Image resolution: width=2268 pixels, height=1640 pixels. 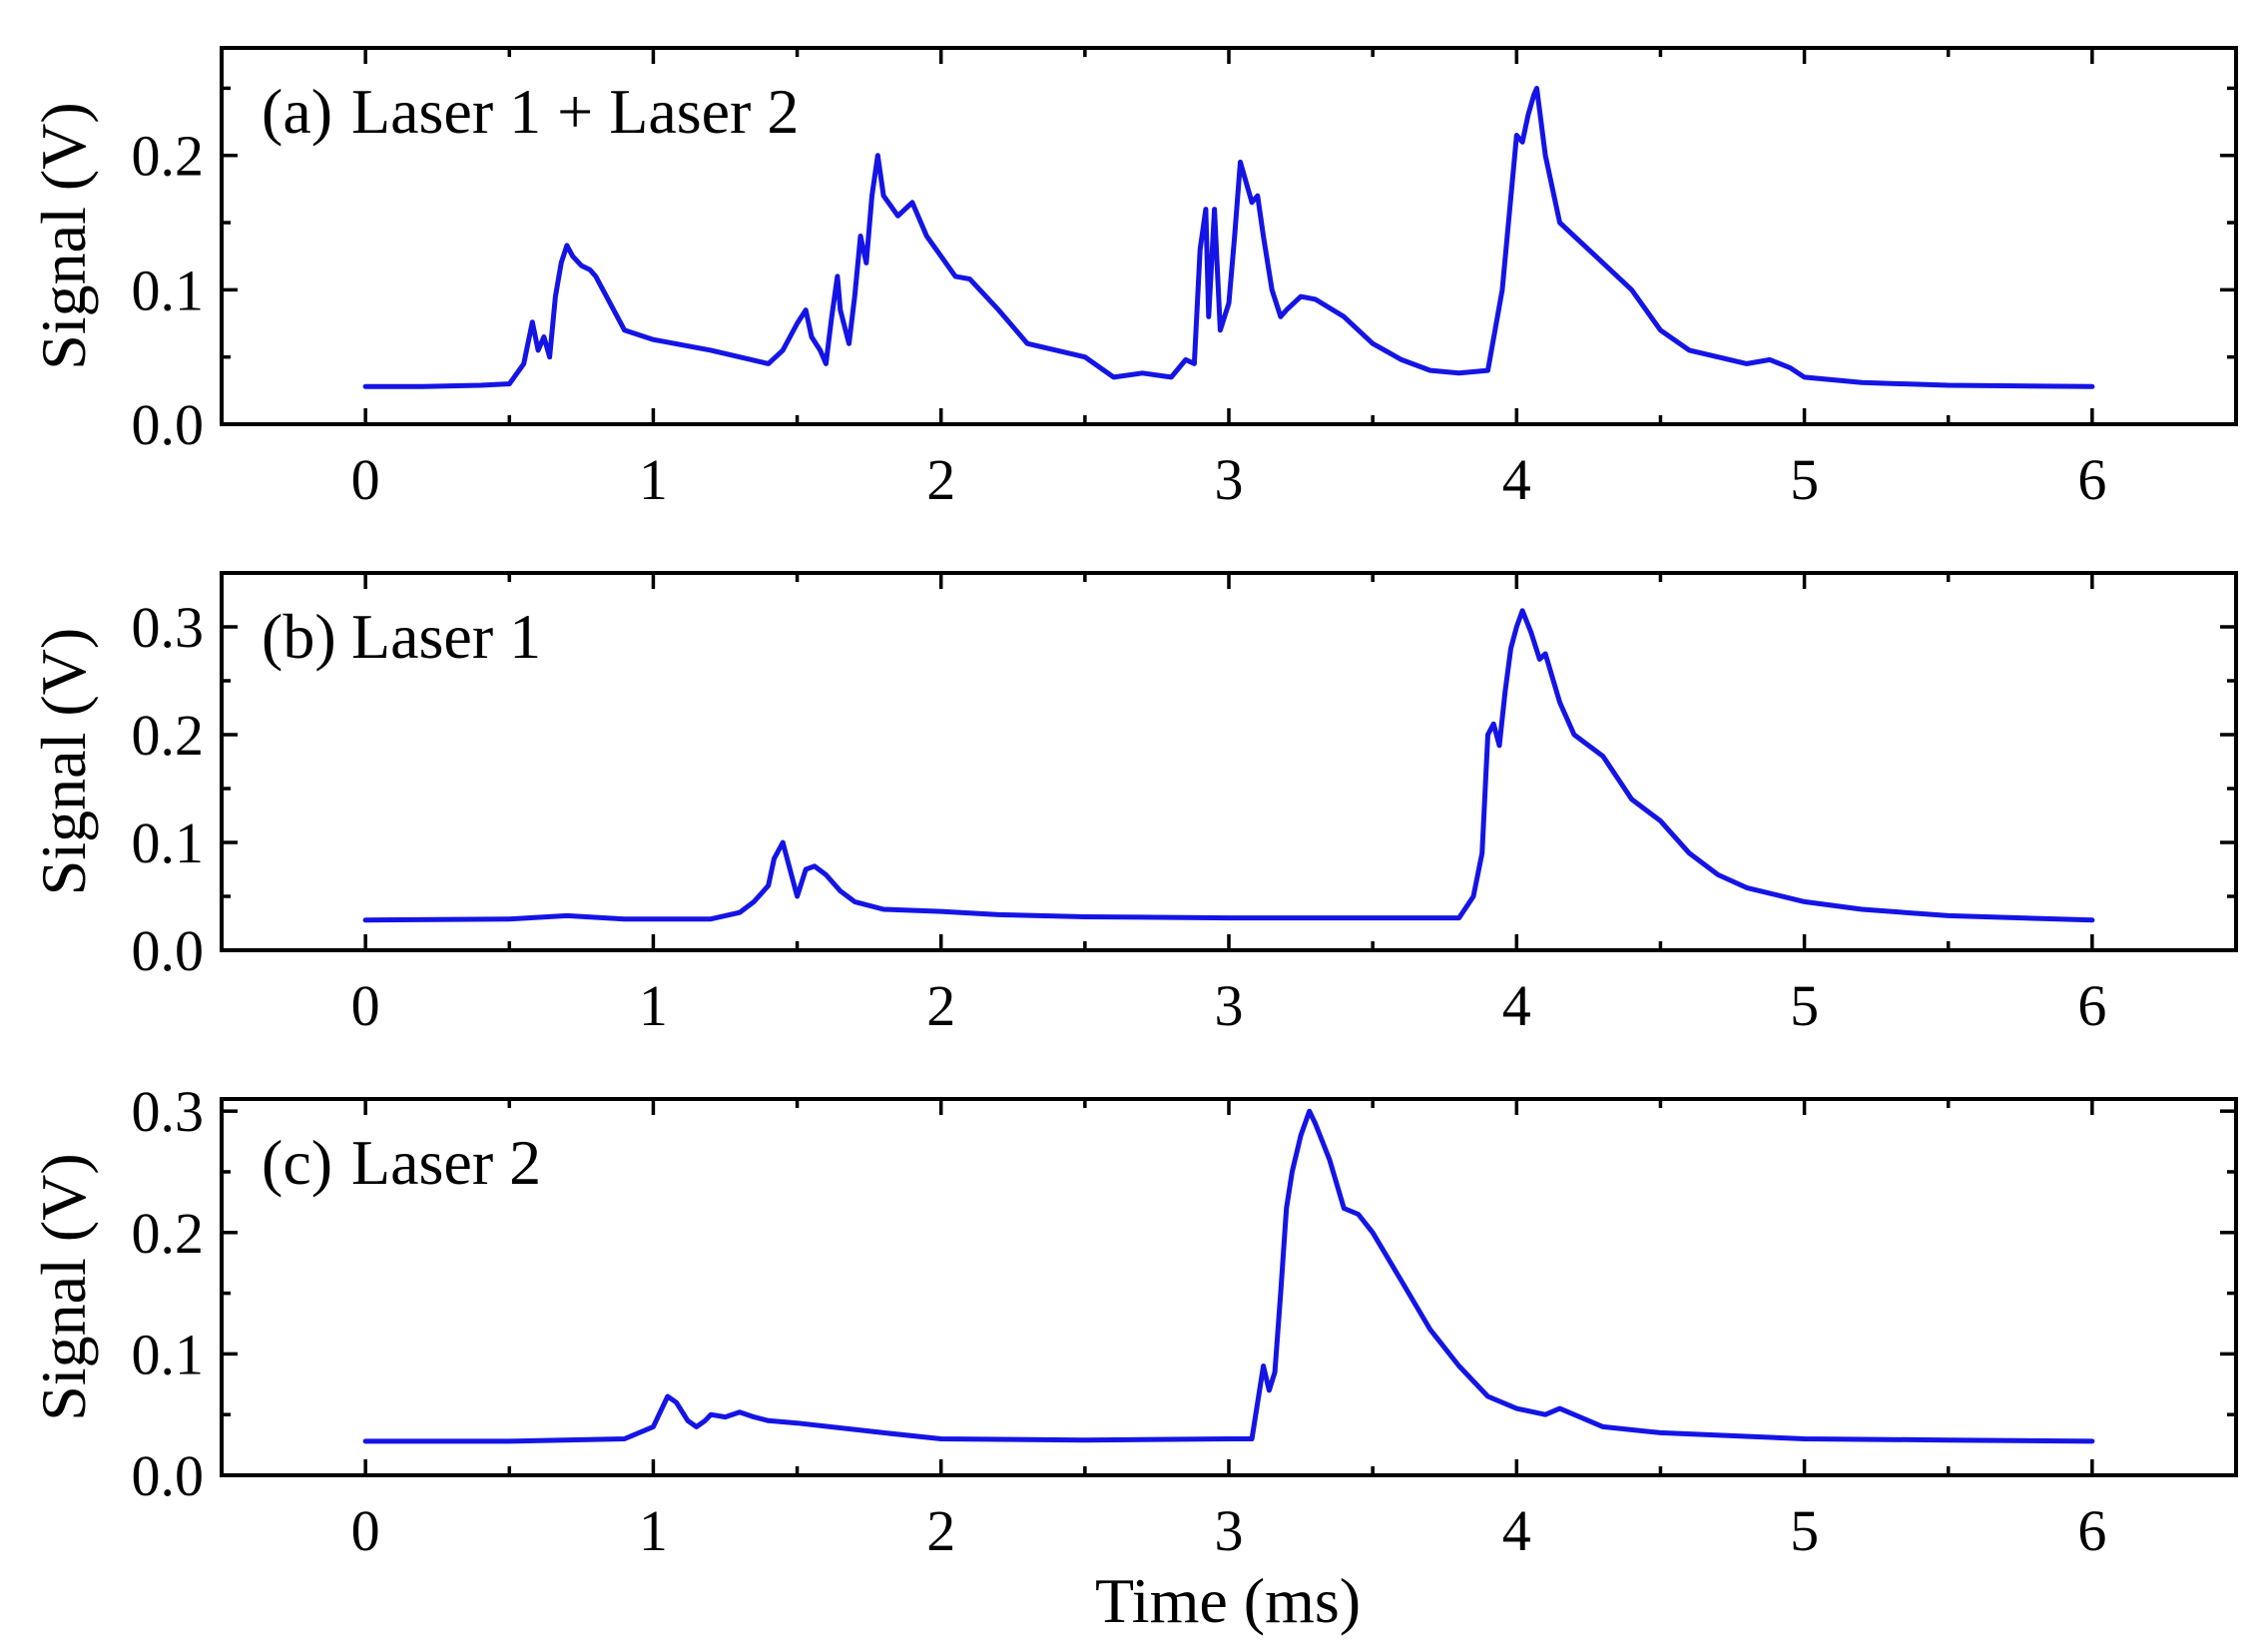 What do you see at coordinates (2091, 479) in the screenshot?
I see `x-tick-label-a: 6` at bounding box center [2091, 479].